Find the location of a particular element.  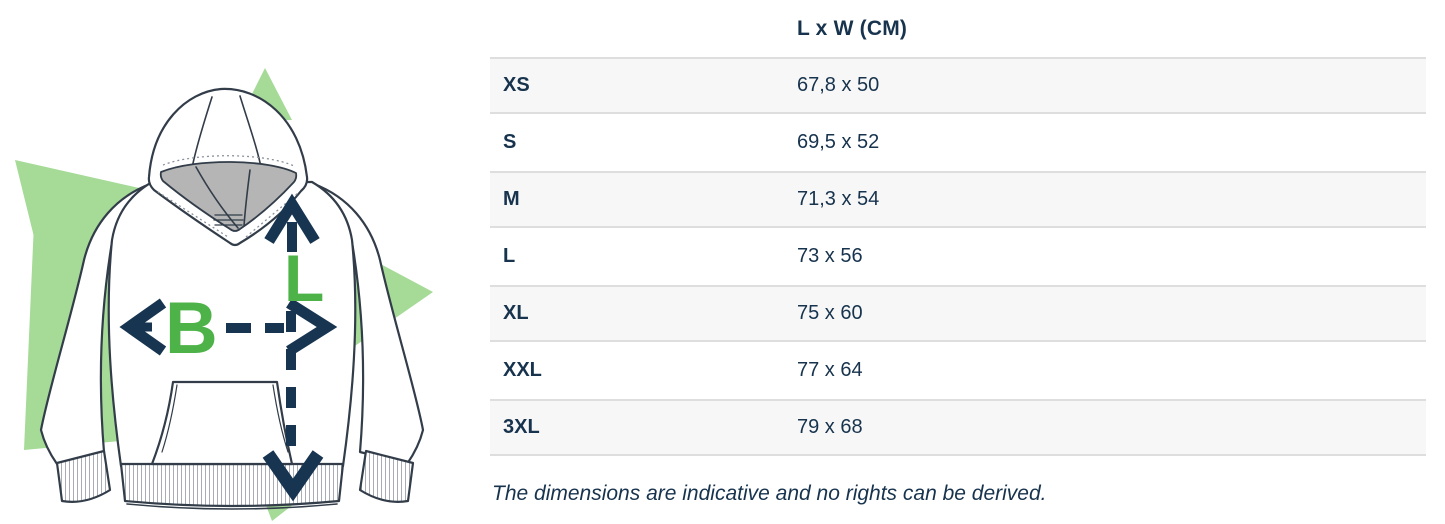

collar-lines is located at coordinates (228, 220).